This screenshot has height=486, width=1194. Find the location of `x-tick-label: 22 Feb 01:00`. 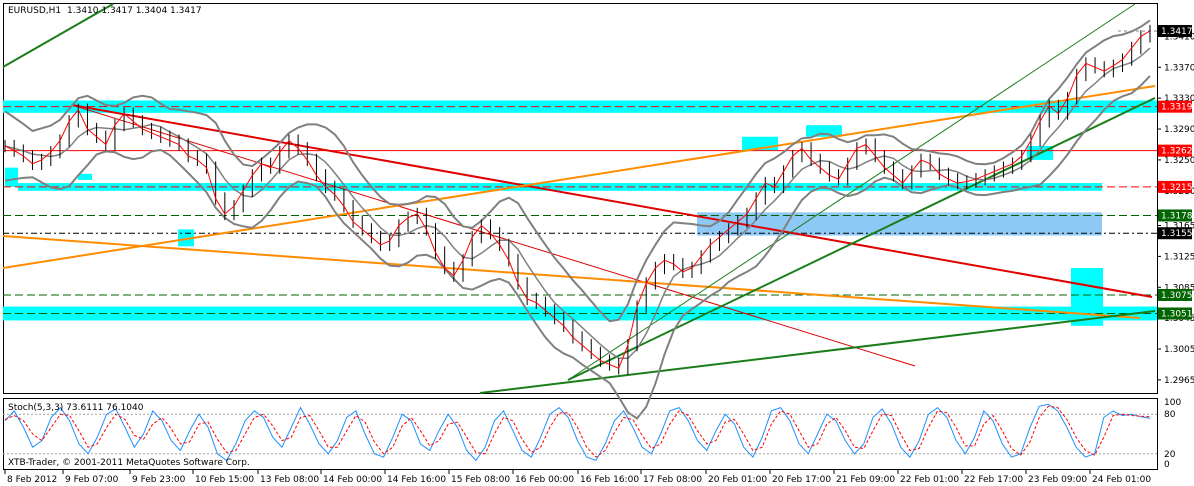

x-tick-label: 22 Feb 01:00 is located at coordinates (929, 480).